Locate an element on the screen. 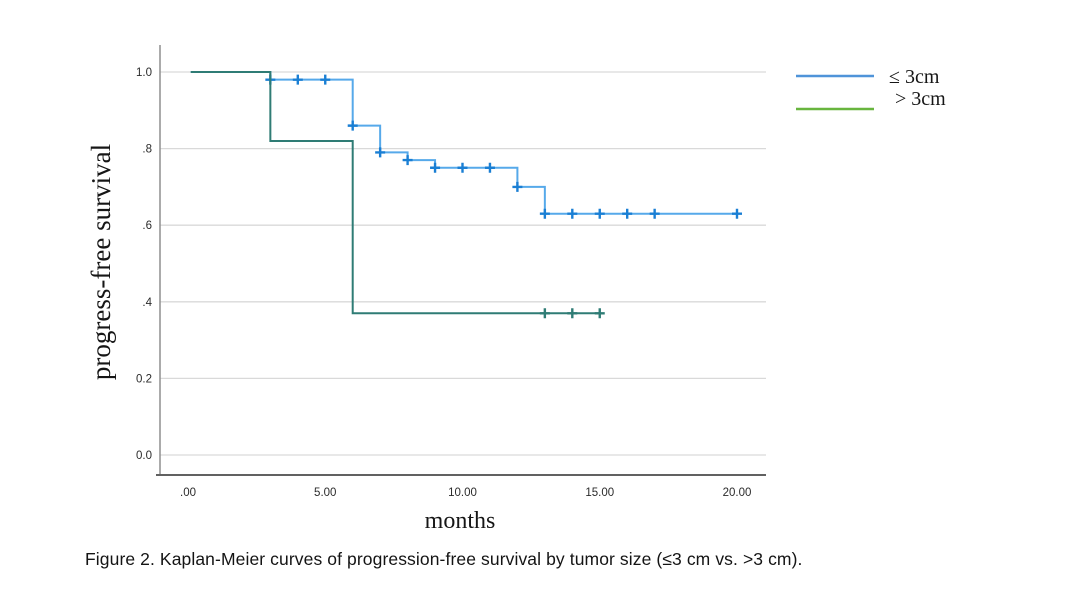  x-axis-title: months is located at coordinates (460, 521).